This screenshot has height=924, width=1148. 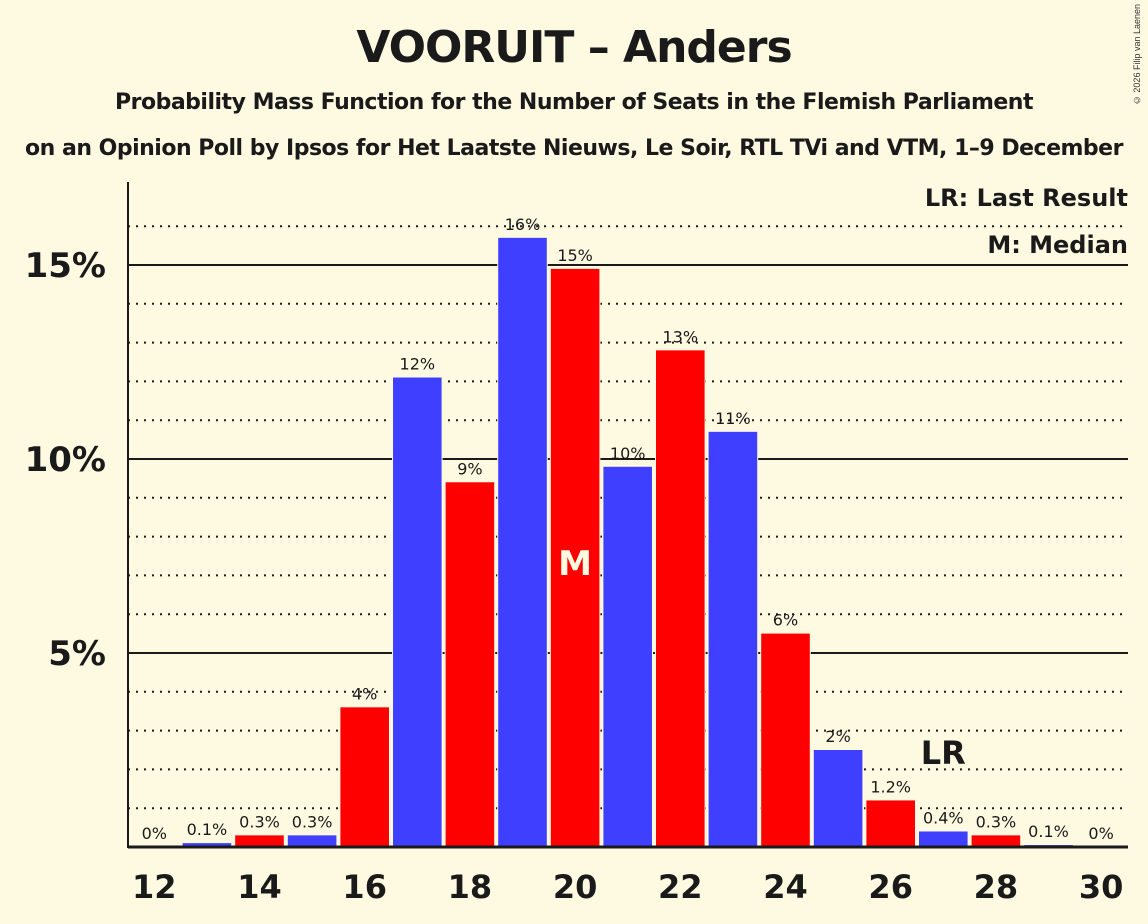 What do you see at coordinates (65, 266) in the screenshot?
I see `y-tick-label: 15%` at bounding box center [65, 266].